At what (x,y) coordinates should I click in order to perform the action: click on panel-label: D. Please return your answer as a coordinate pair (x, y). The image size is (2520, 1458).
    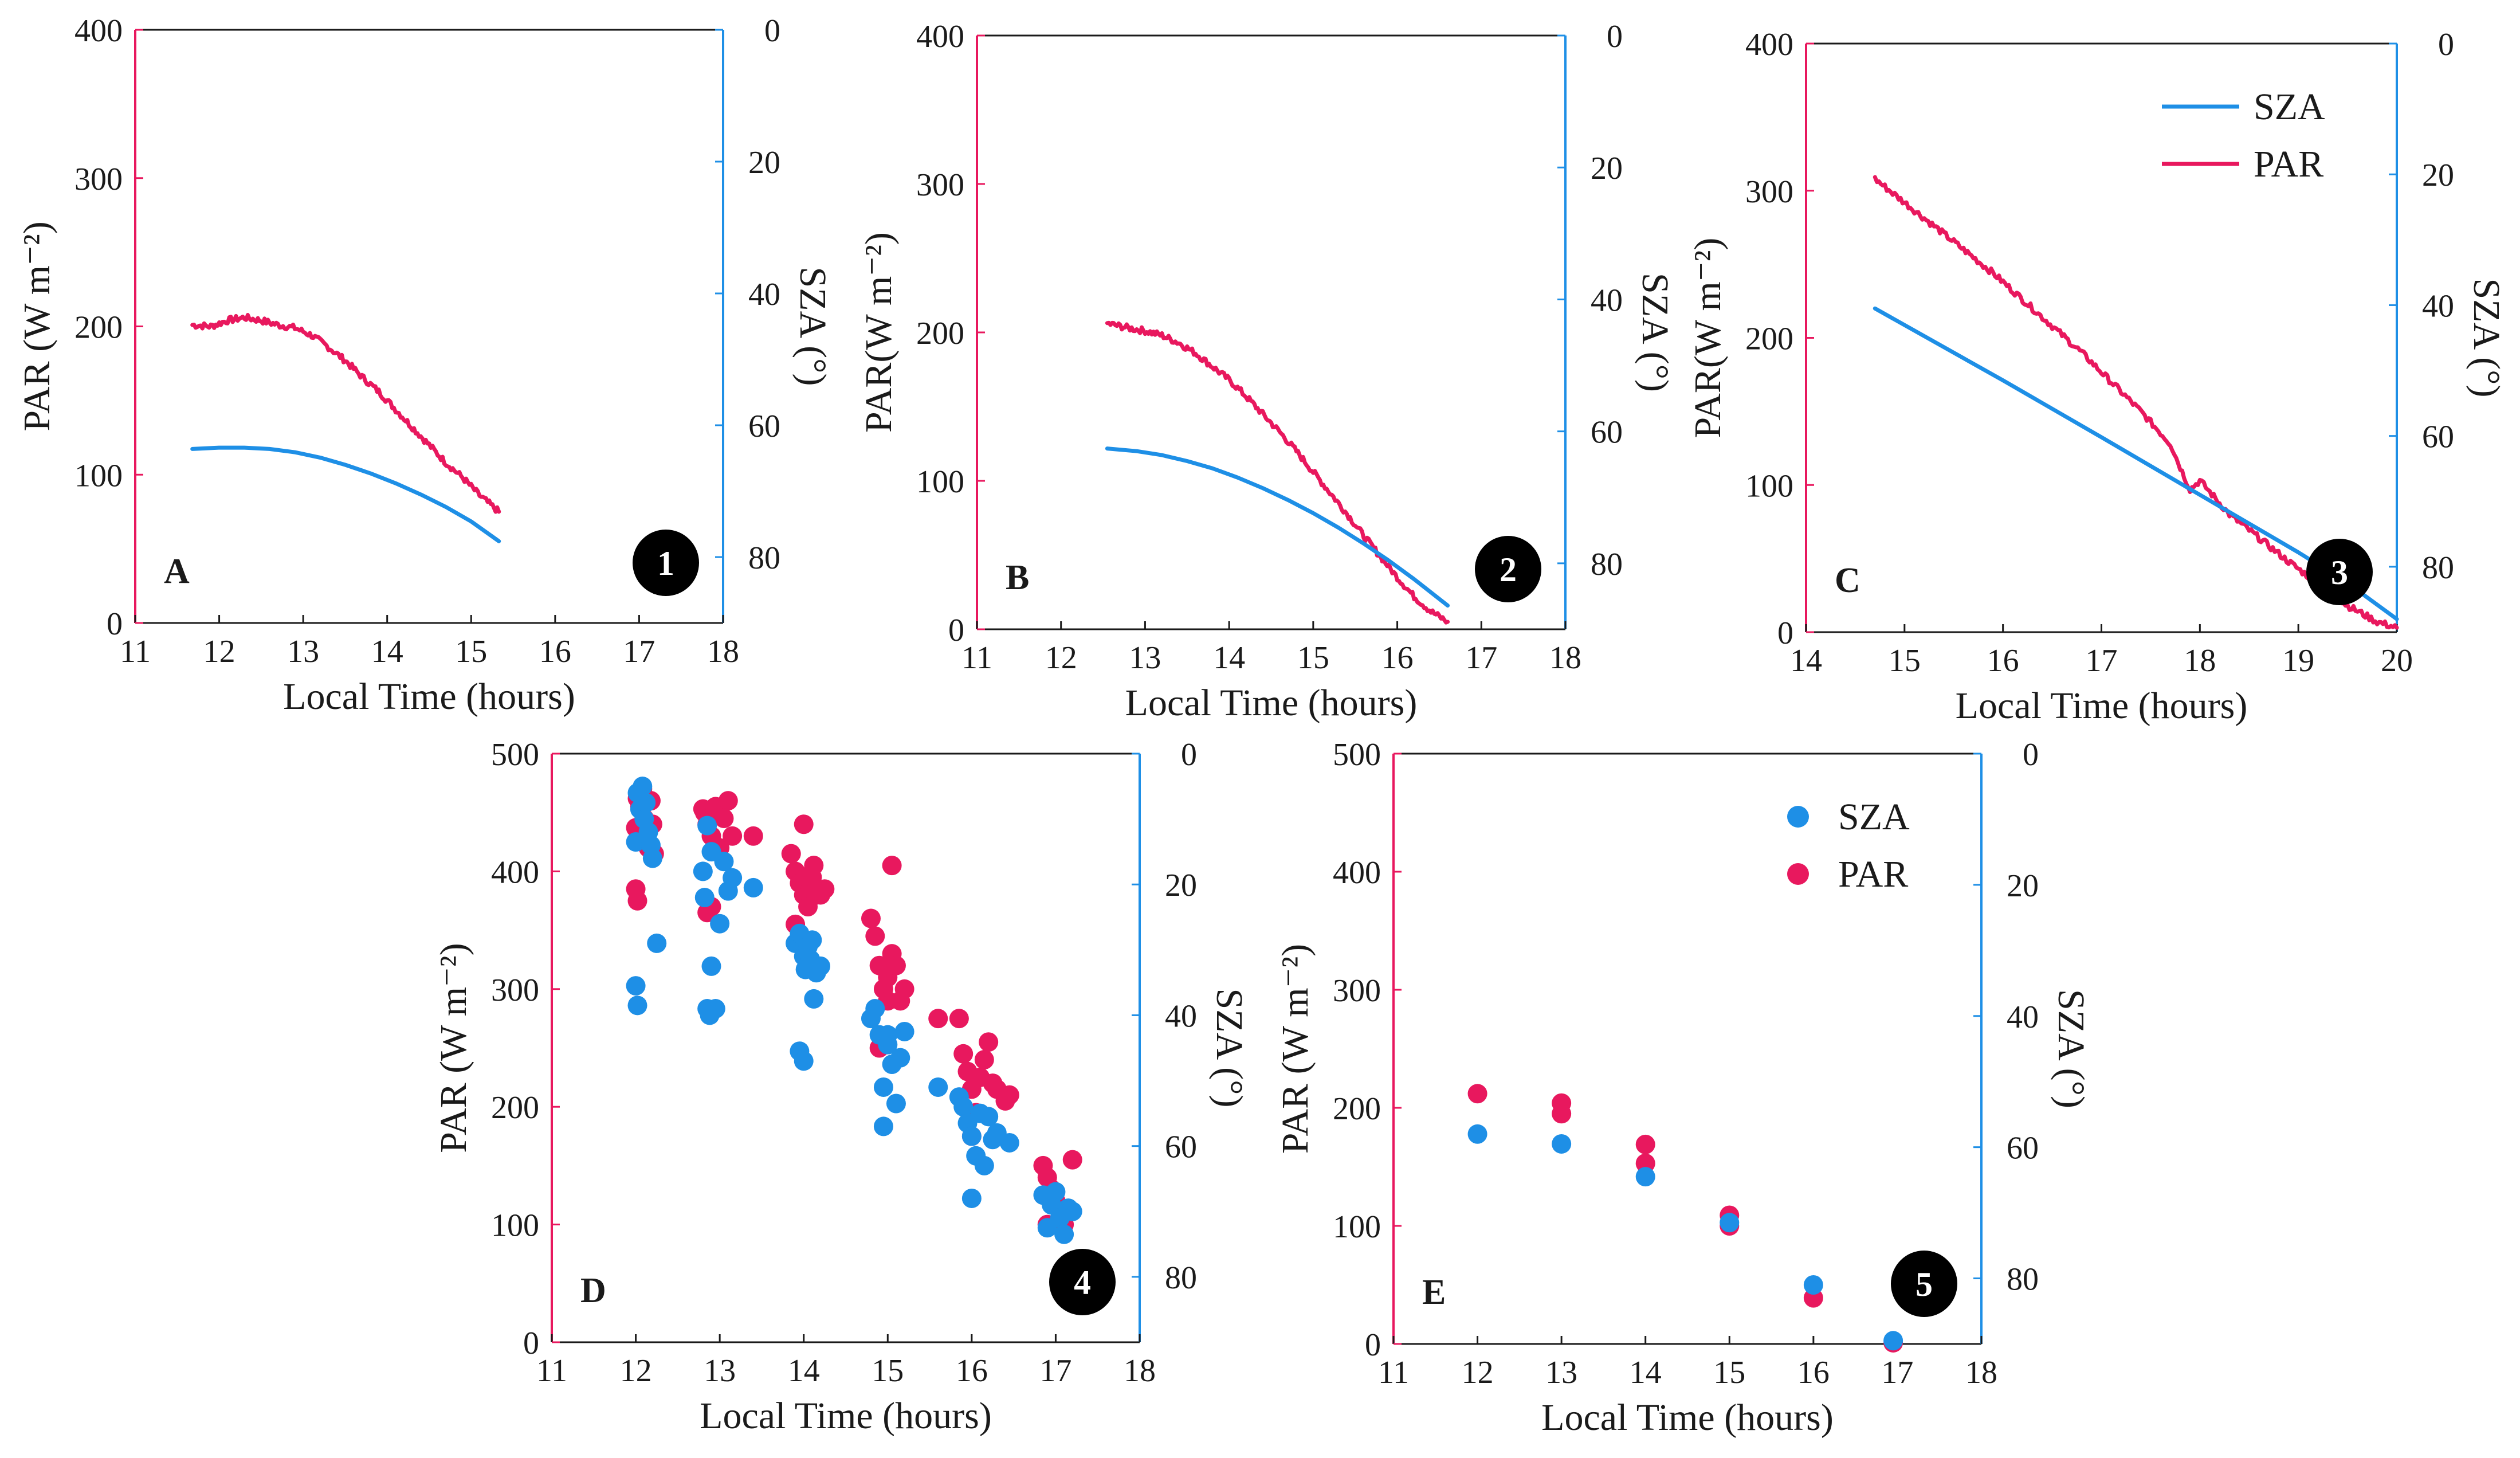
    Looking at the image, I should click on (593, 1290).